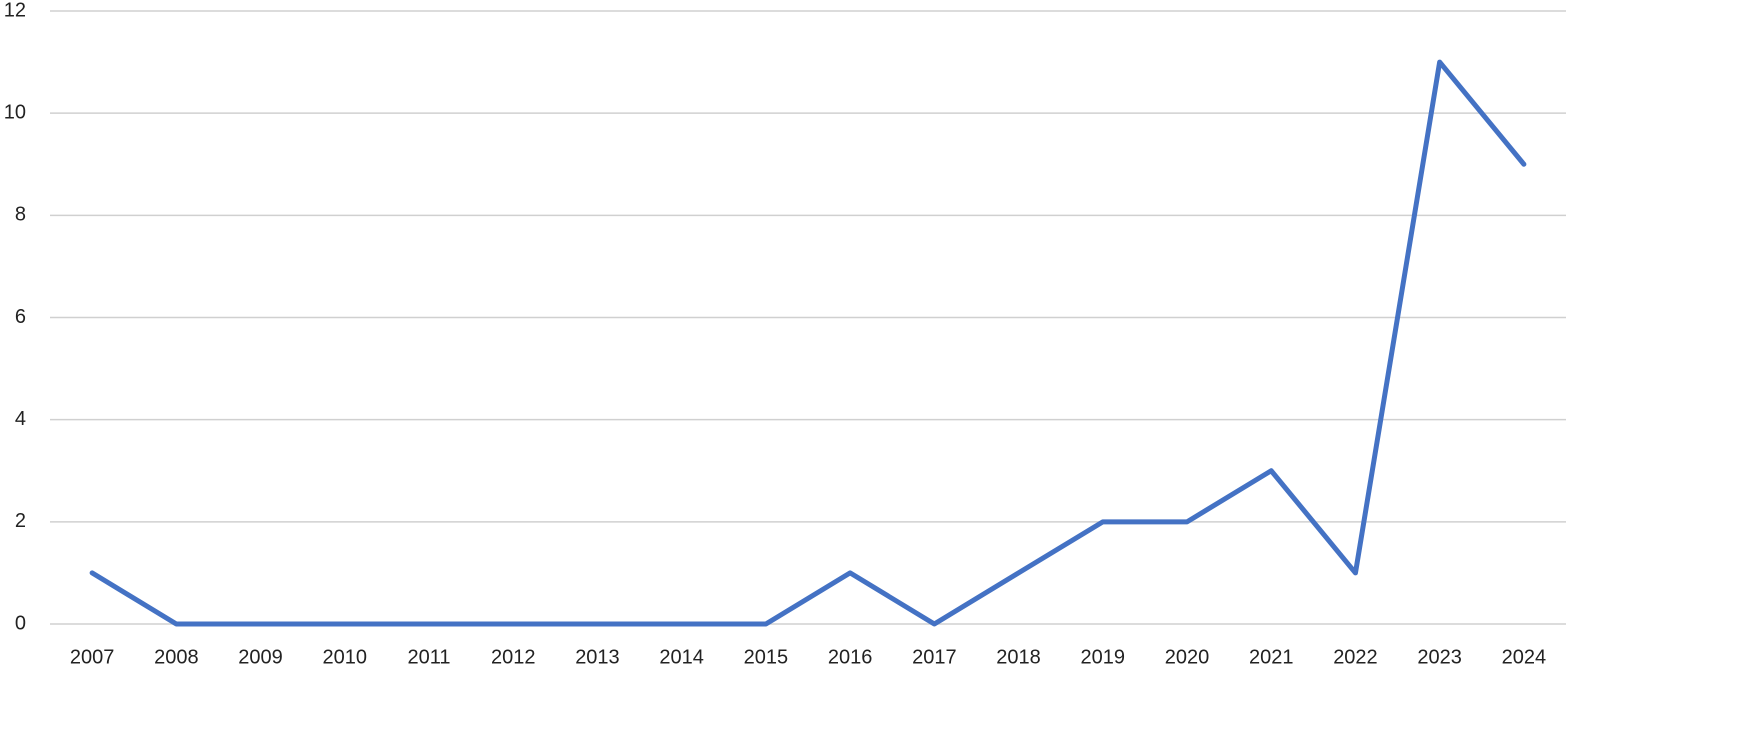  Describe the element at coordinates (176, 657) in the screenshot. I see `x-tick-label: 2008` at that location.